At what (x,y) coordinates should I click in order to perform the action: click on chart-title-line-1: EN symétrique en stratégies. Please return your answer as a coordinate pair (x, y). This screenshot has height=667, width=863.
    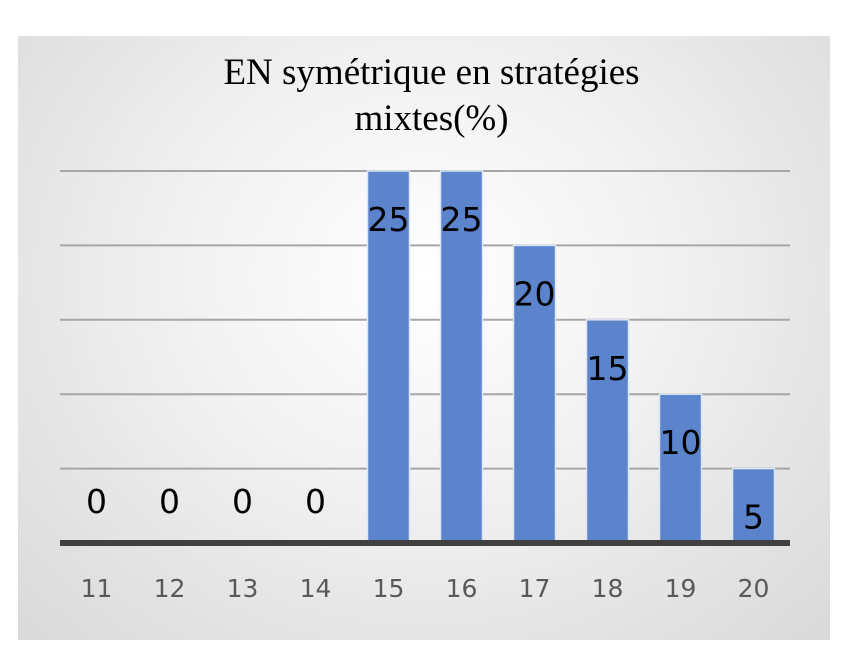
    Looking at the image, I should click on (431, 72).